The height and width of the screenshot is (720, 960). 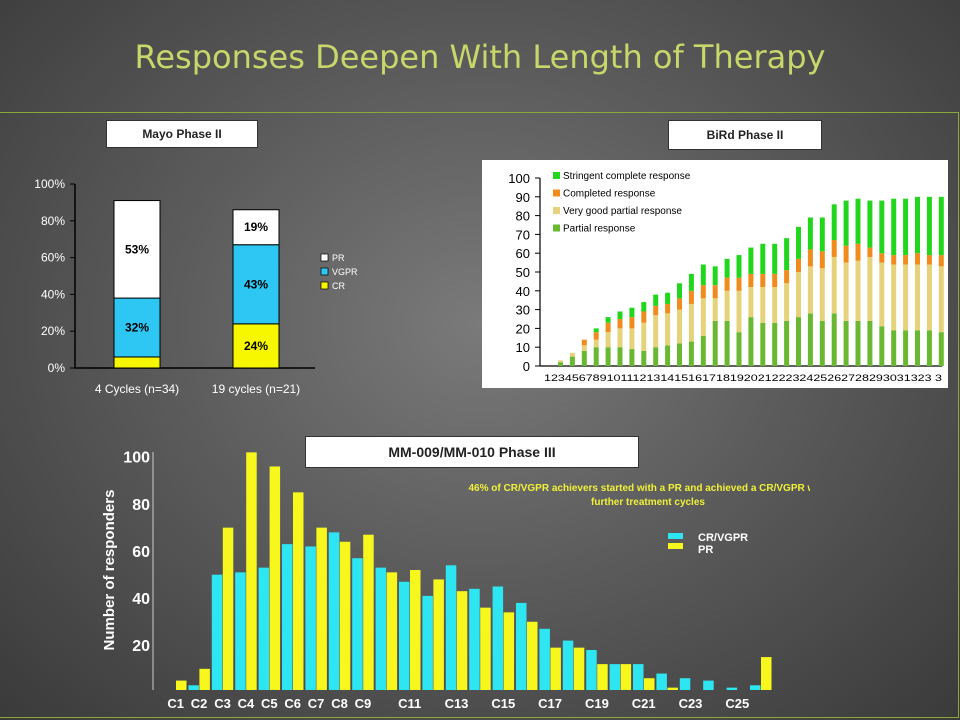 What do you see at coordinates (556, 228) in the screenshot?
I see `bird-legend-swatch` at bounding box center [556, 228].